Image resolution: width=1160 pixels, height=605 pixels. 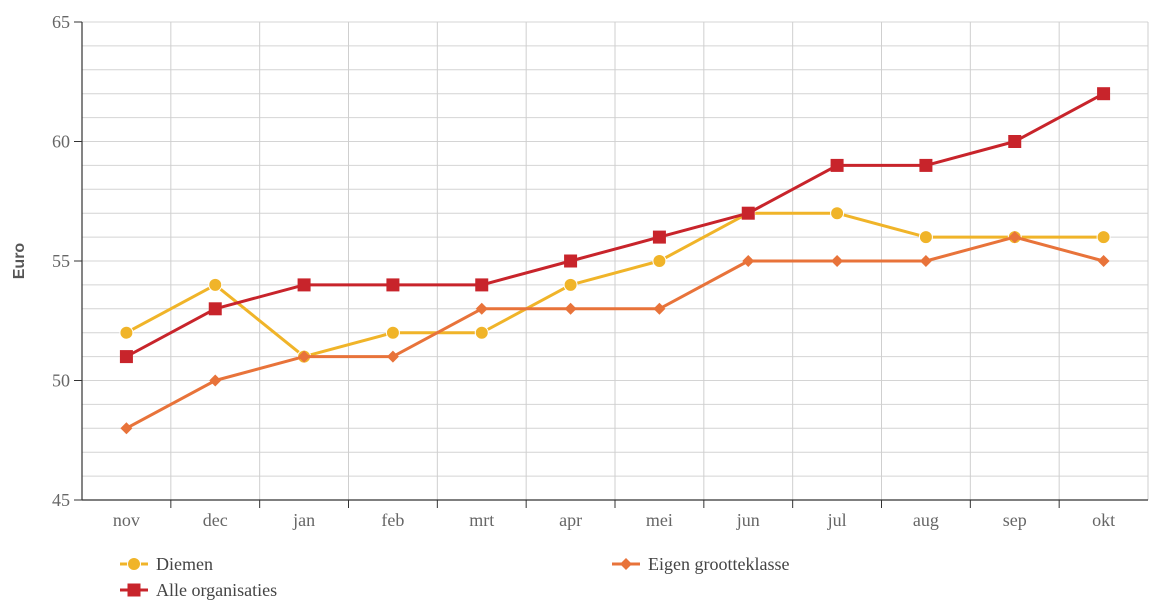 I want to click on x-tick-label: okt, so click(x=1103, y=520).